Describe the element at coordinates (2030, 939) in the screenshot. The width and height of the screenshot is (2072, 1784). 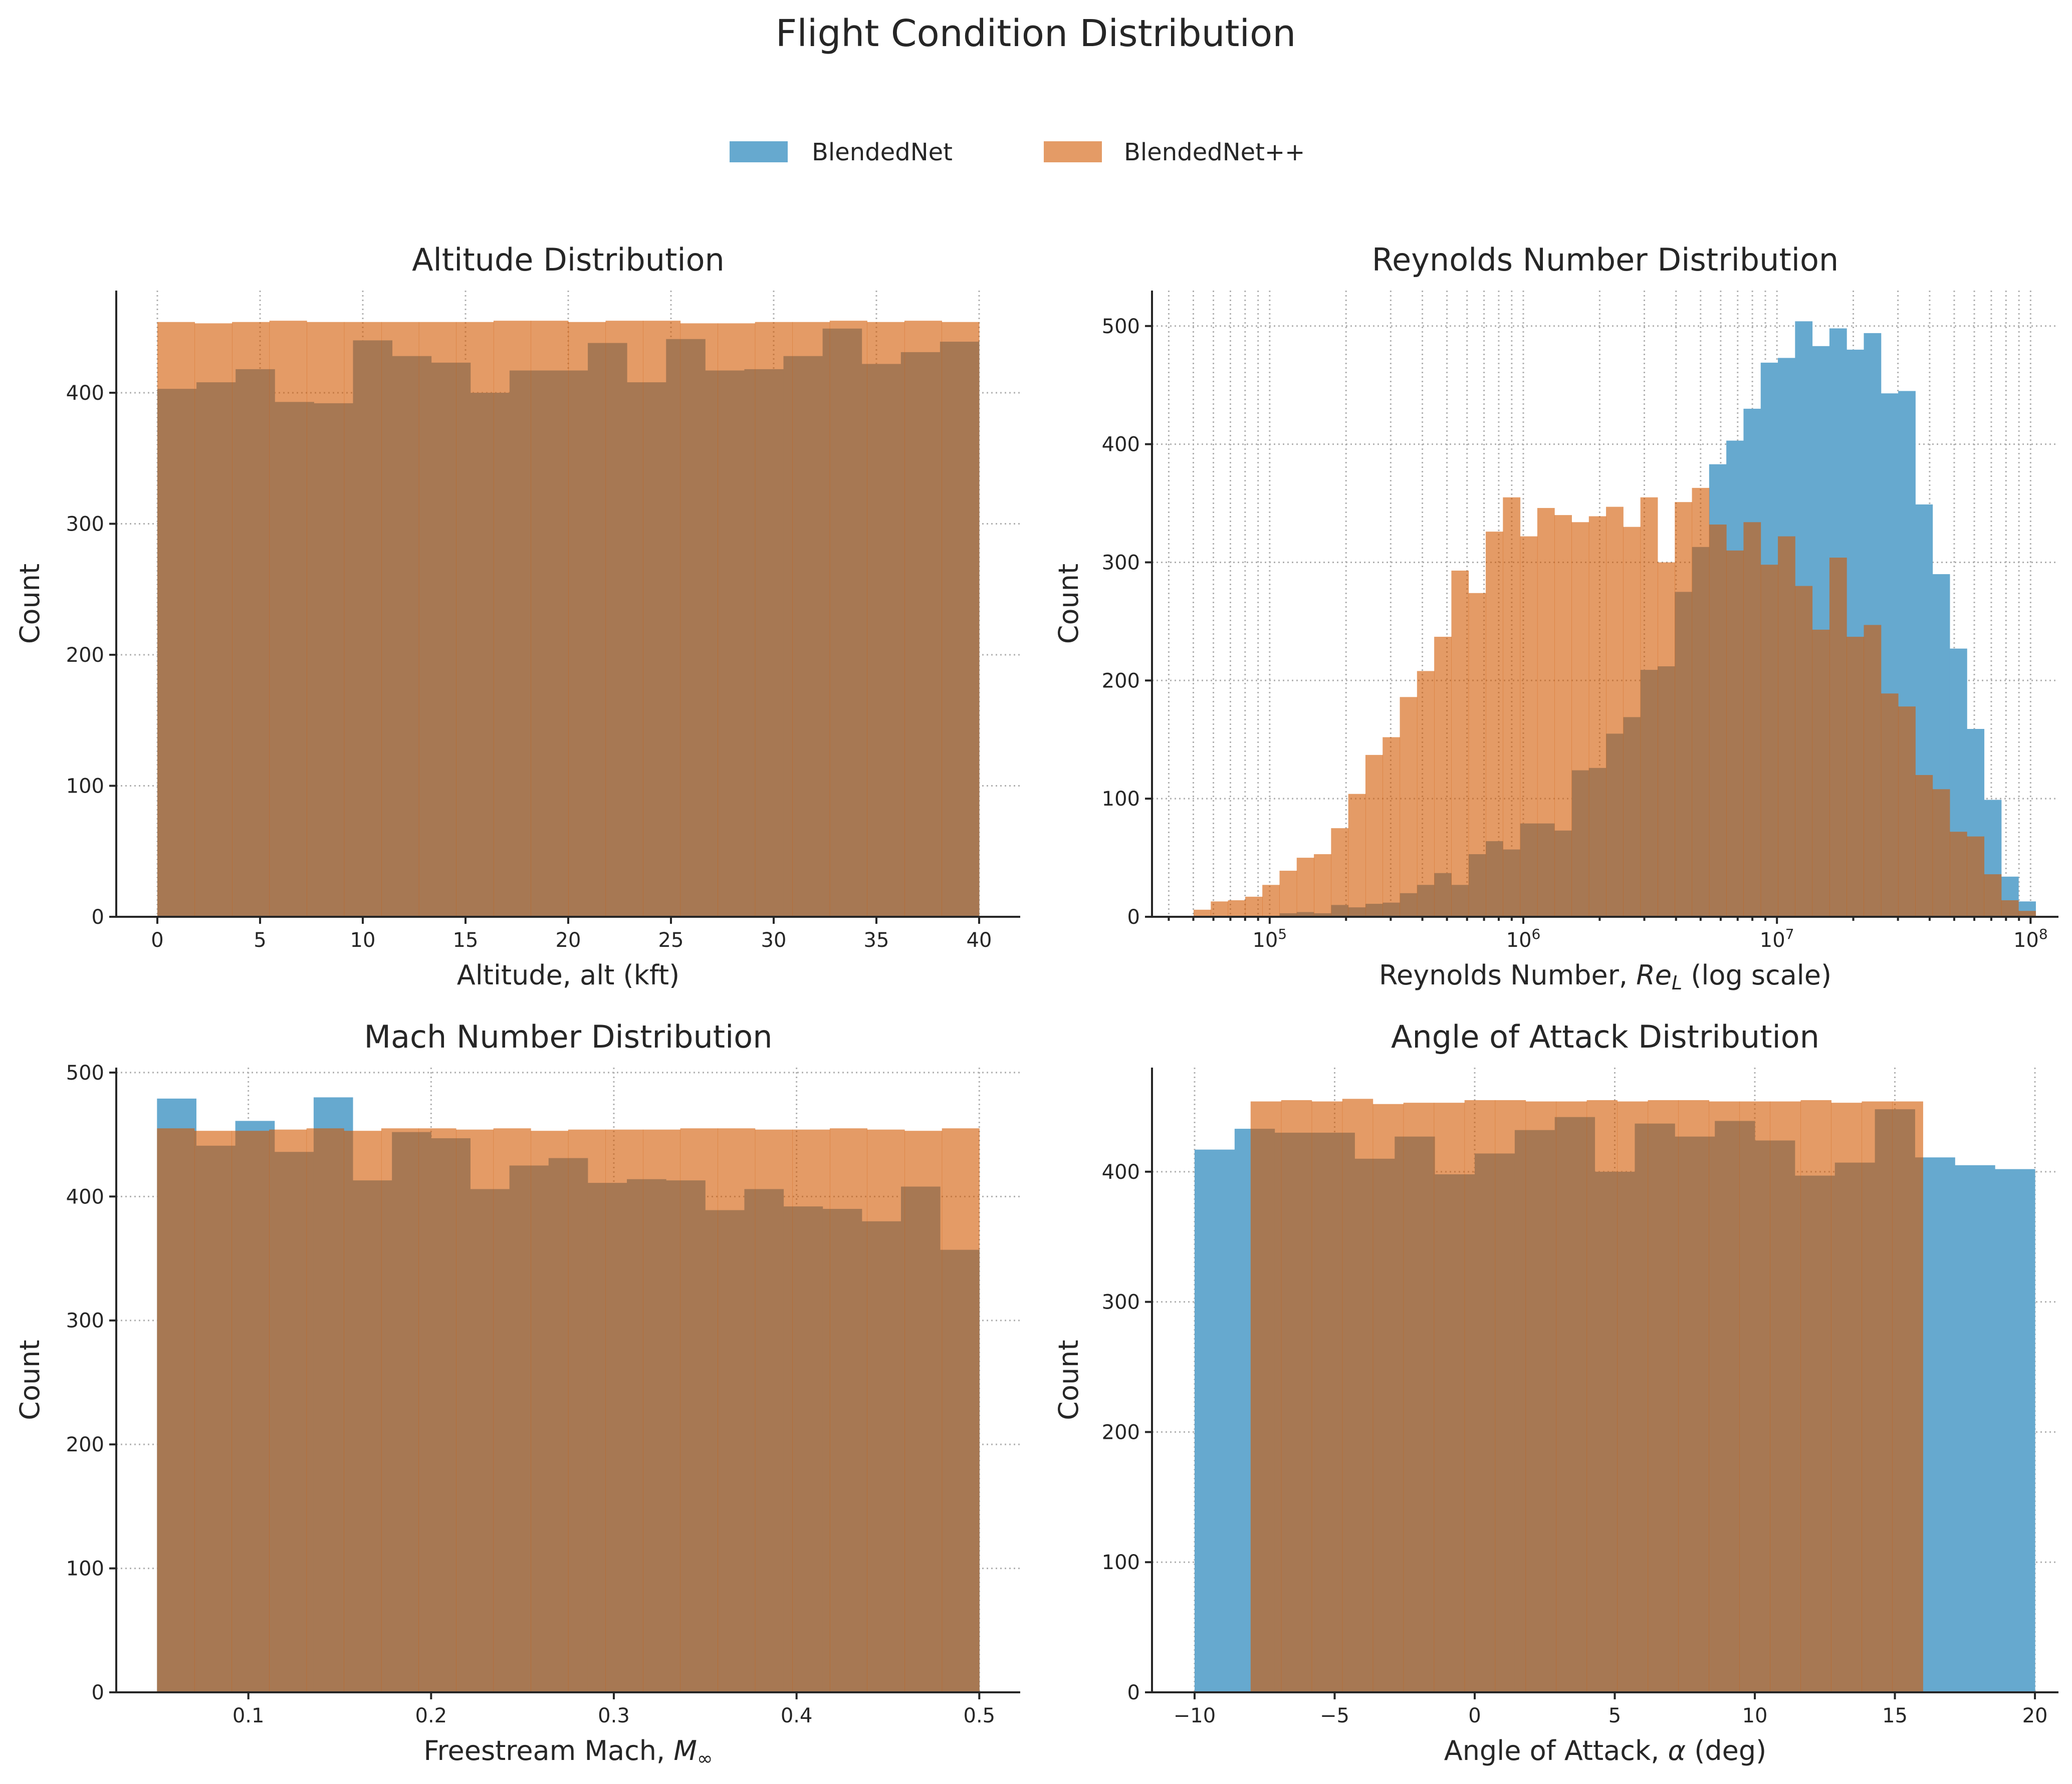
I see `x-tick-label: 10⁸` at that location.